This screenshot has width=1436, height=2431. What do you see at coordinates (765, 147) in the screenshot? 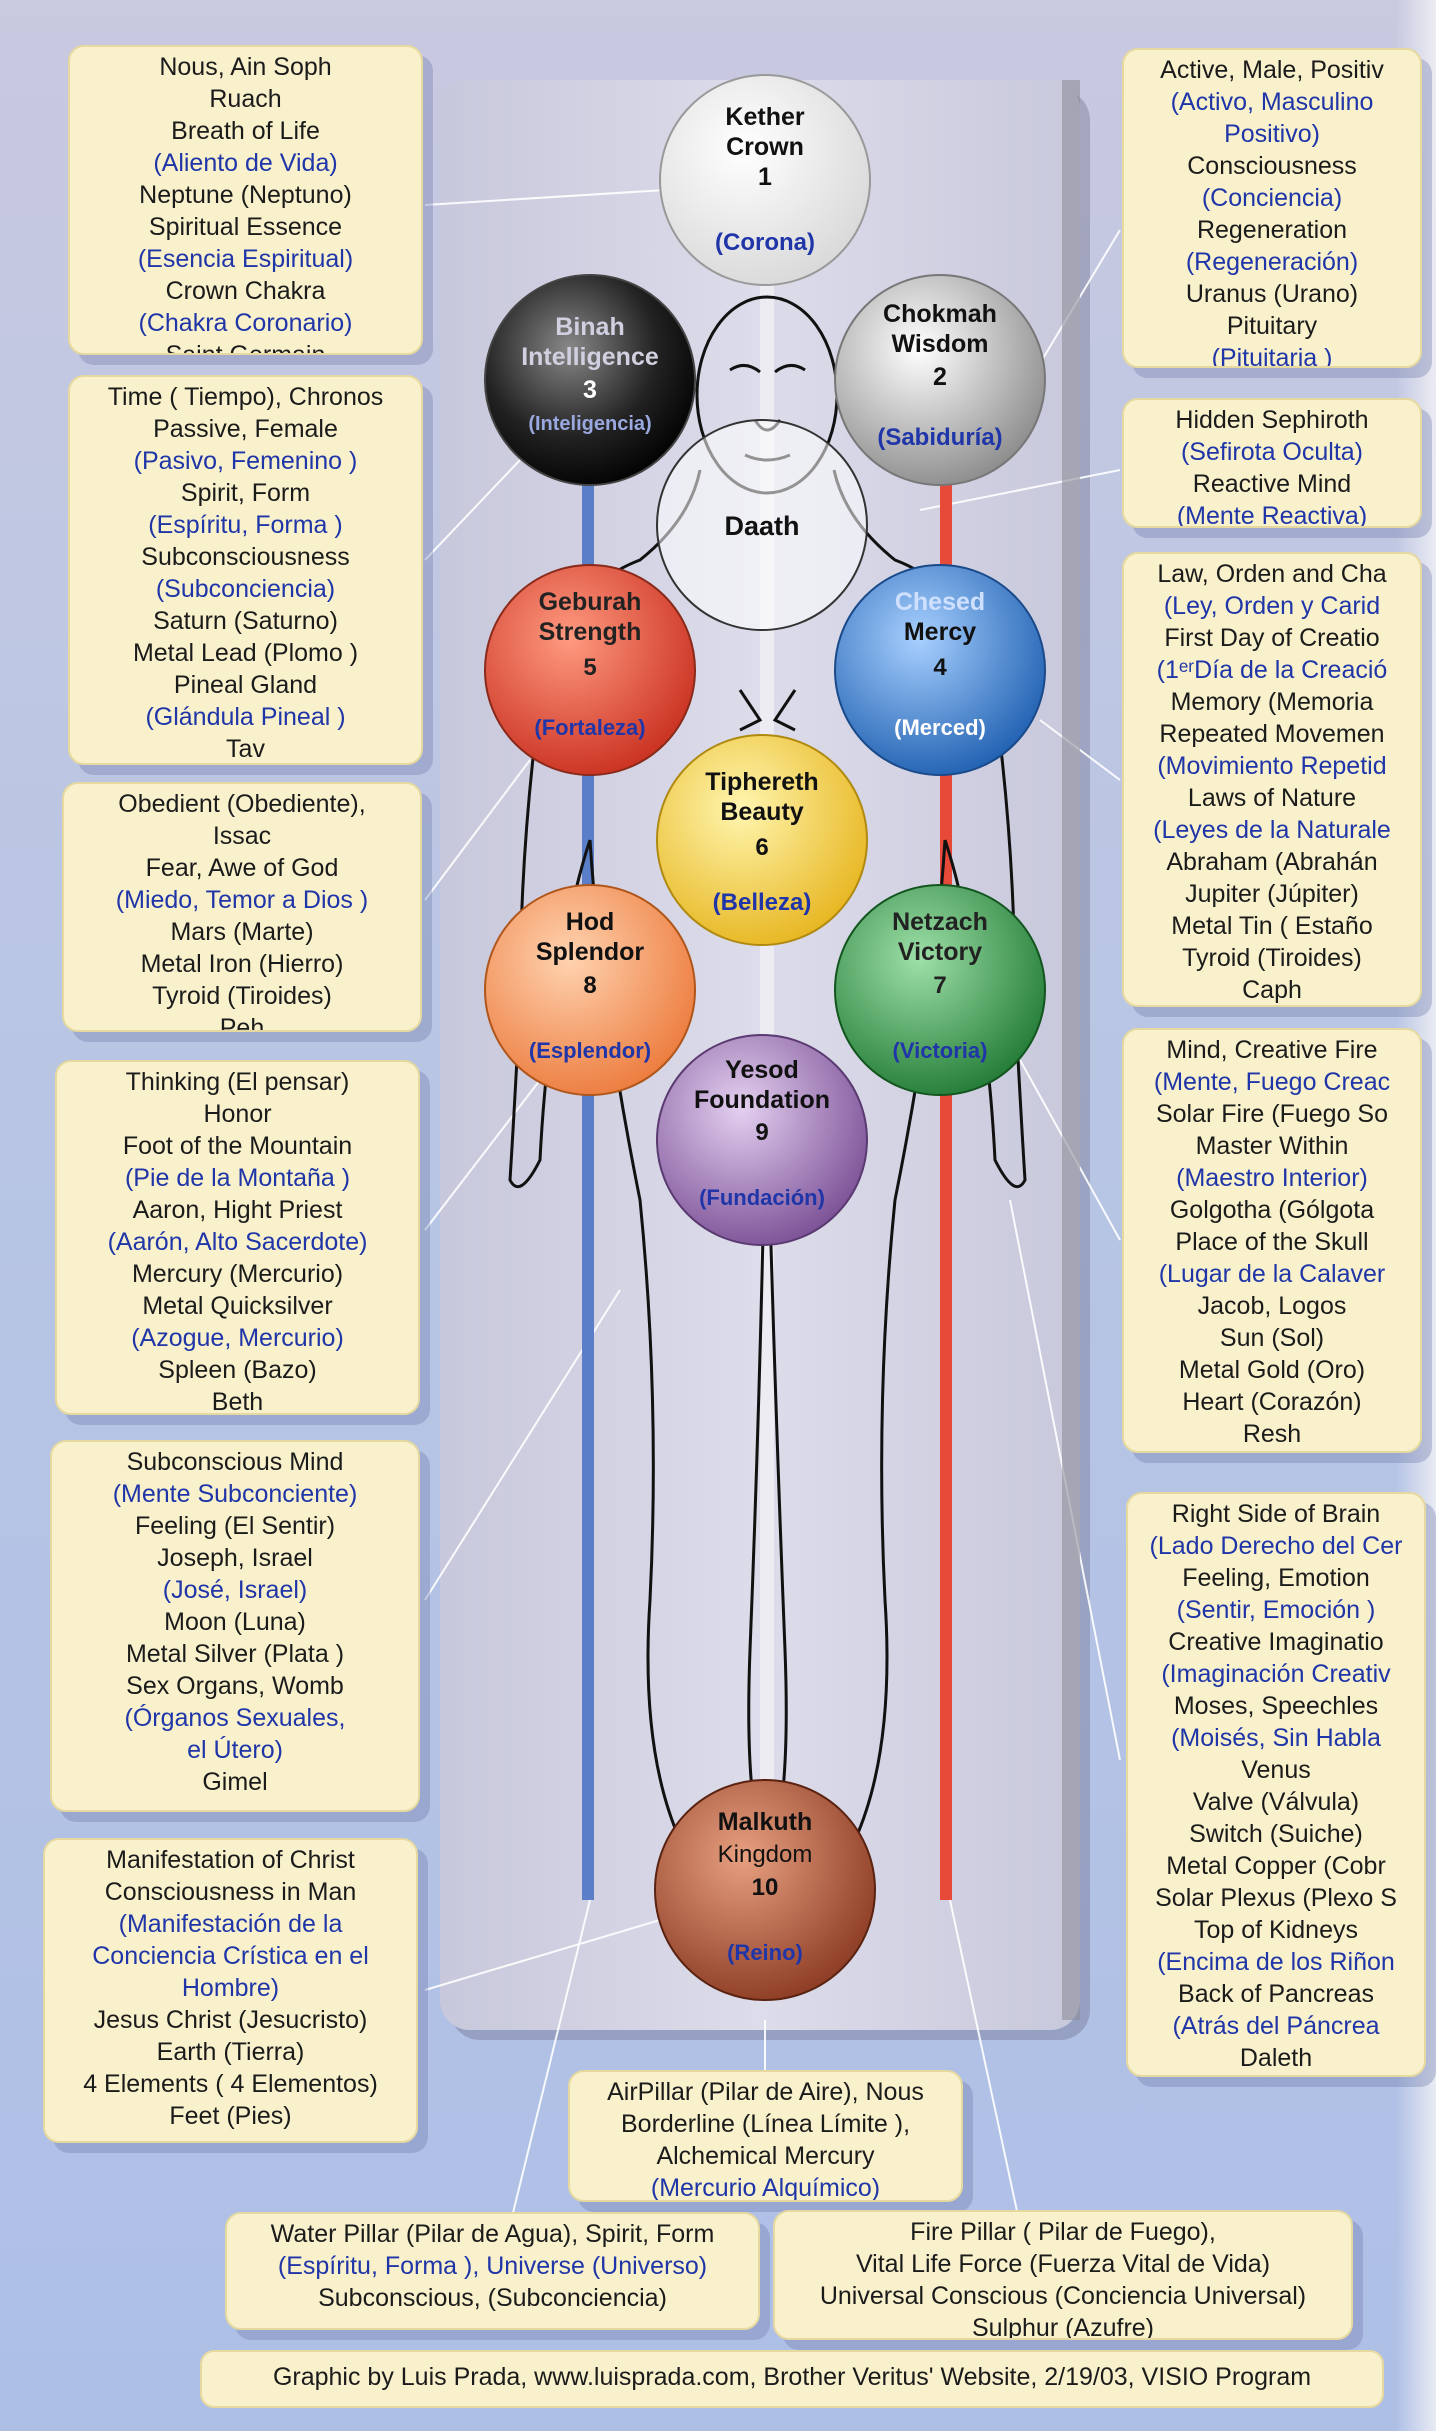
I see `kether-en: Crown` at bounding box center [765, 147].